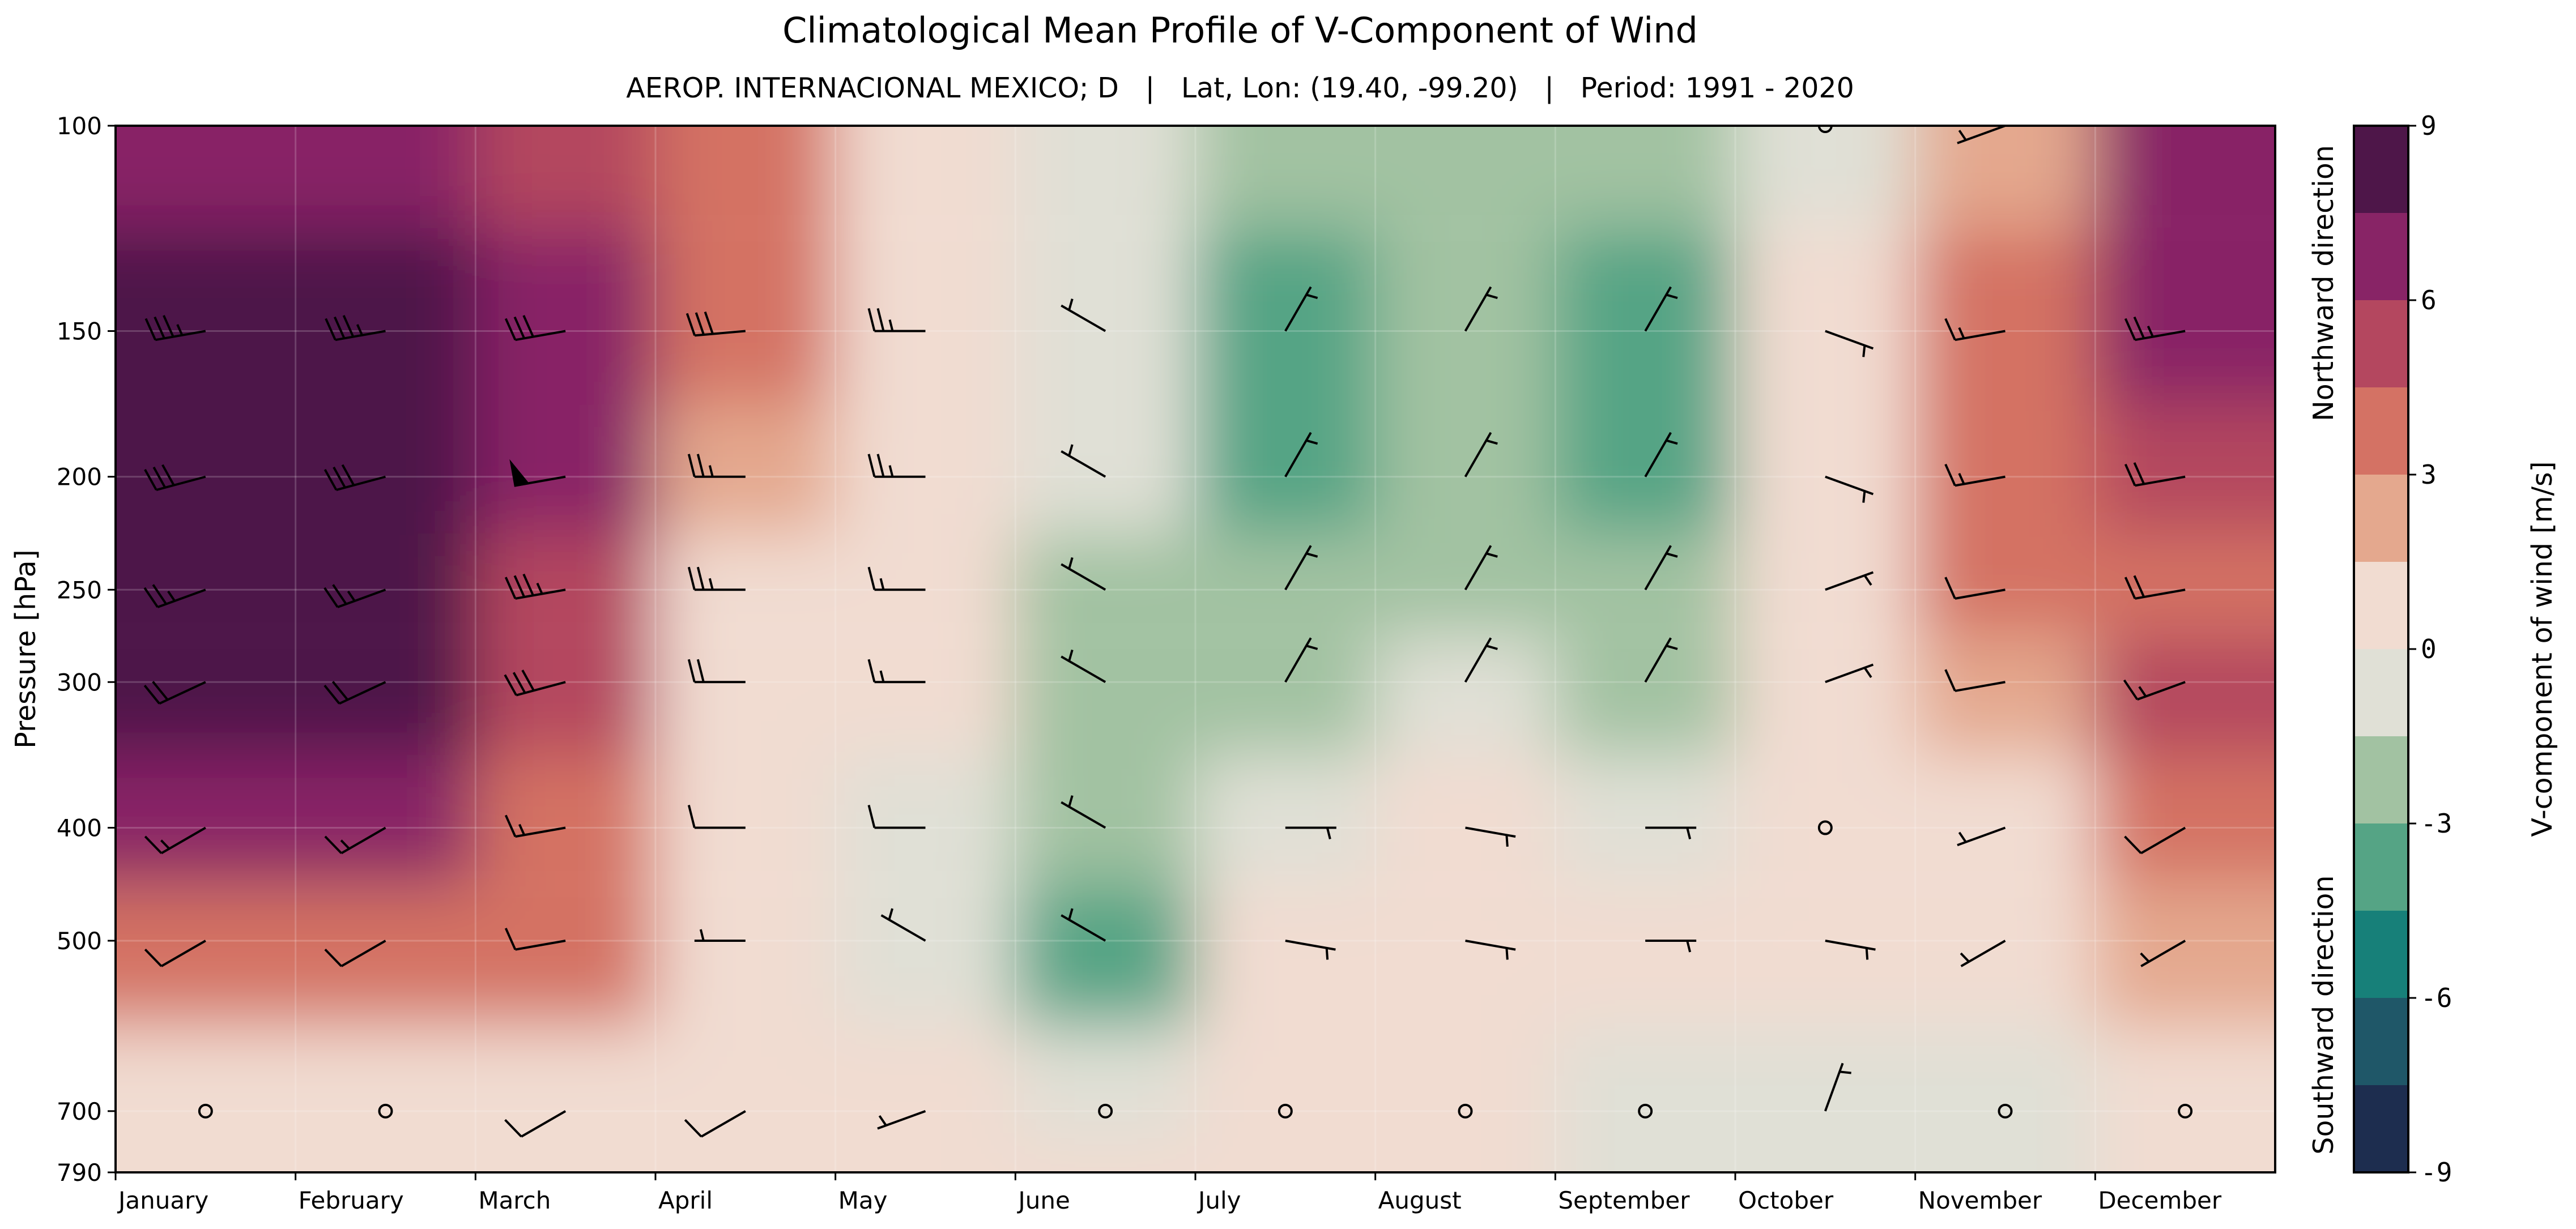 The image size is (2576, 1229). Describe the element at coordinates (79, 477) in the screenshot. I see `y-tick-label: 200` at that location.